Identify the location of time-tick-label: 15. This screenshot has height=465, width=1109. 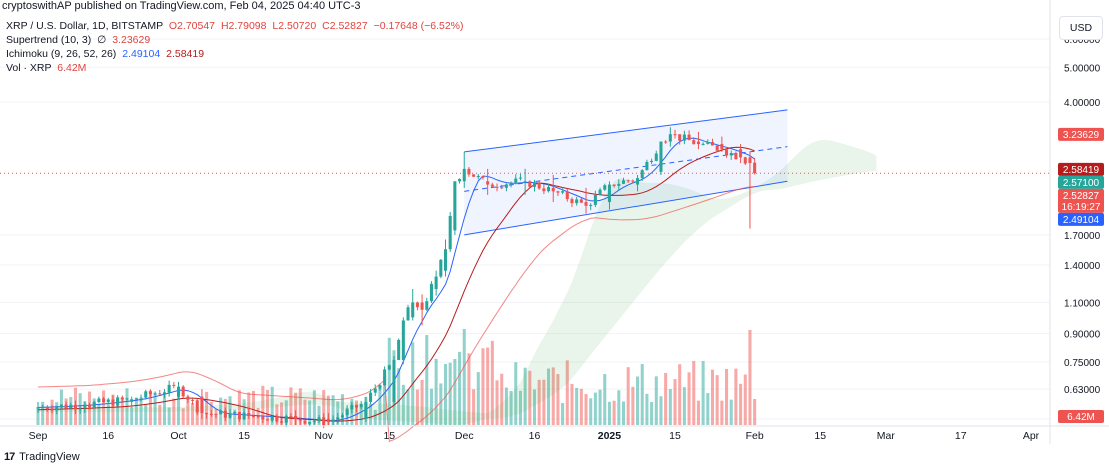
(244, 436).